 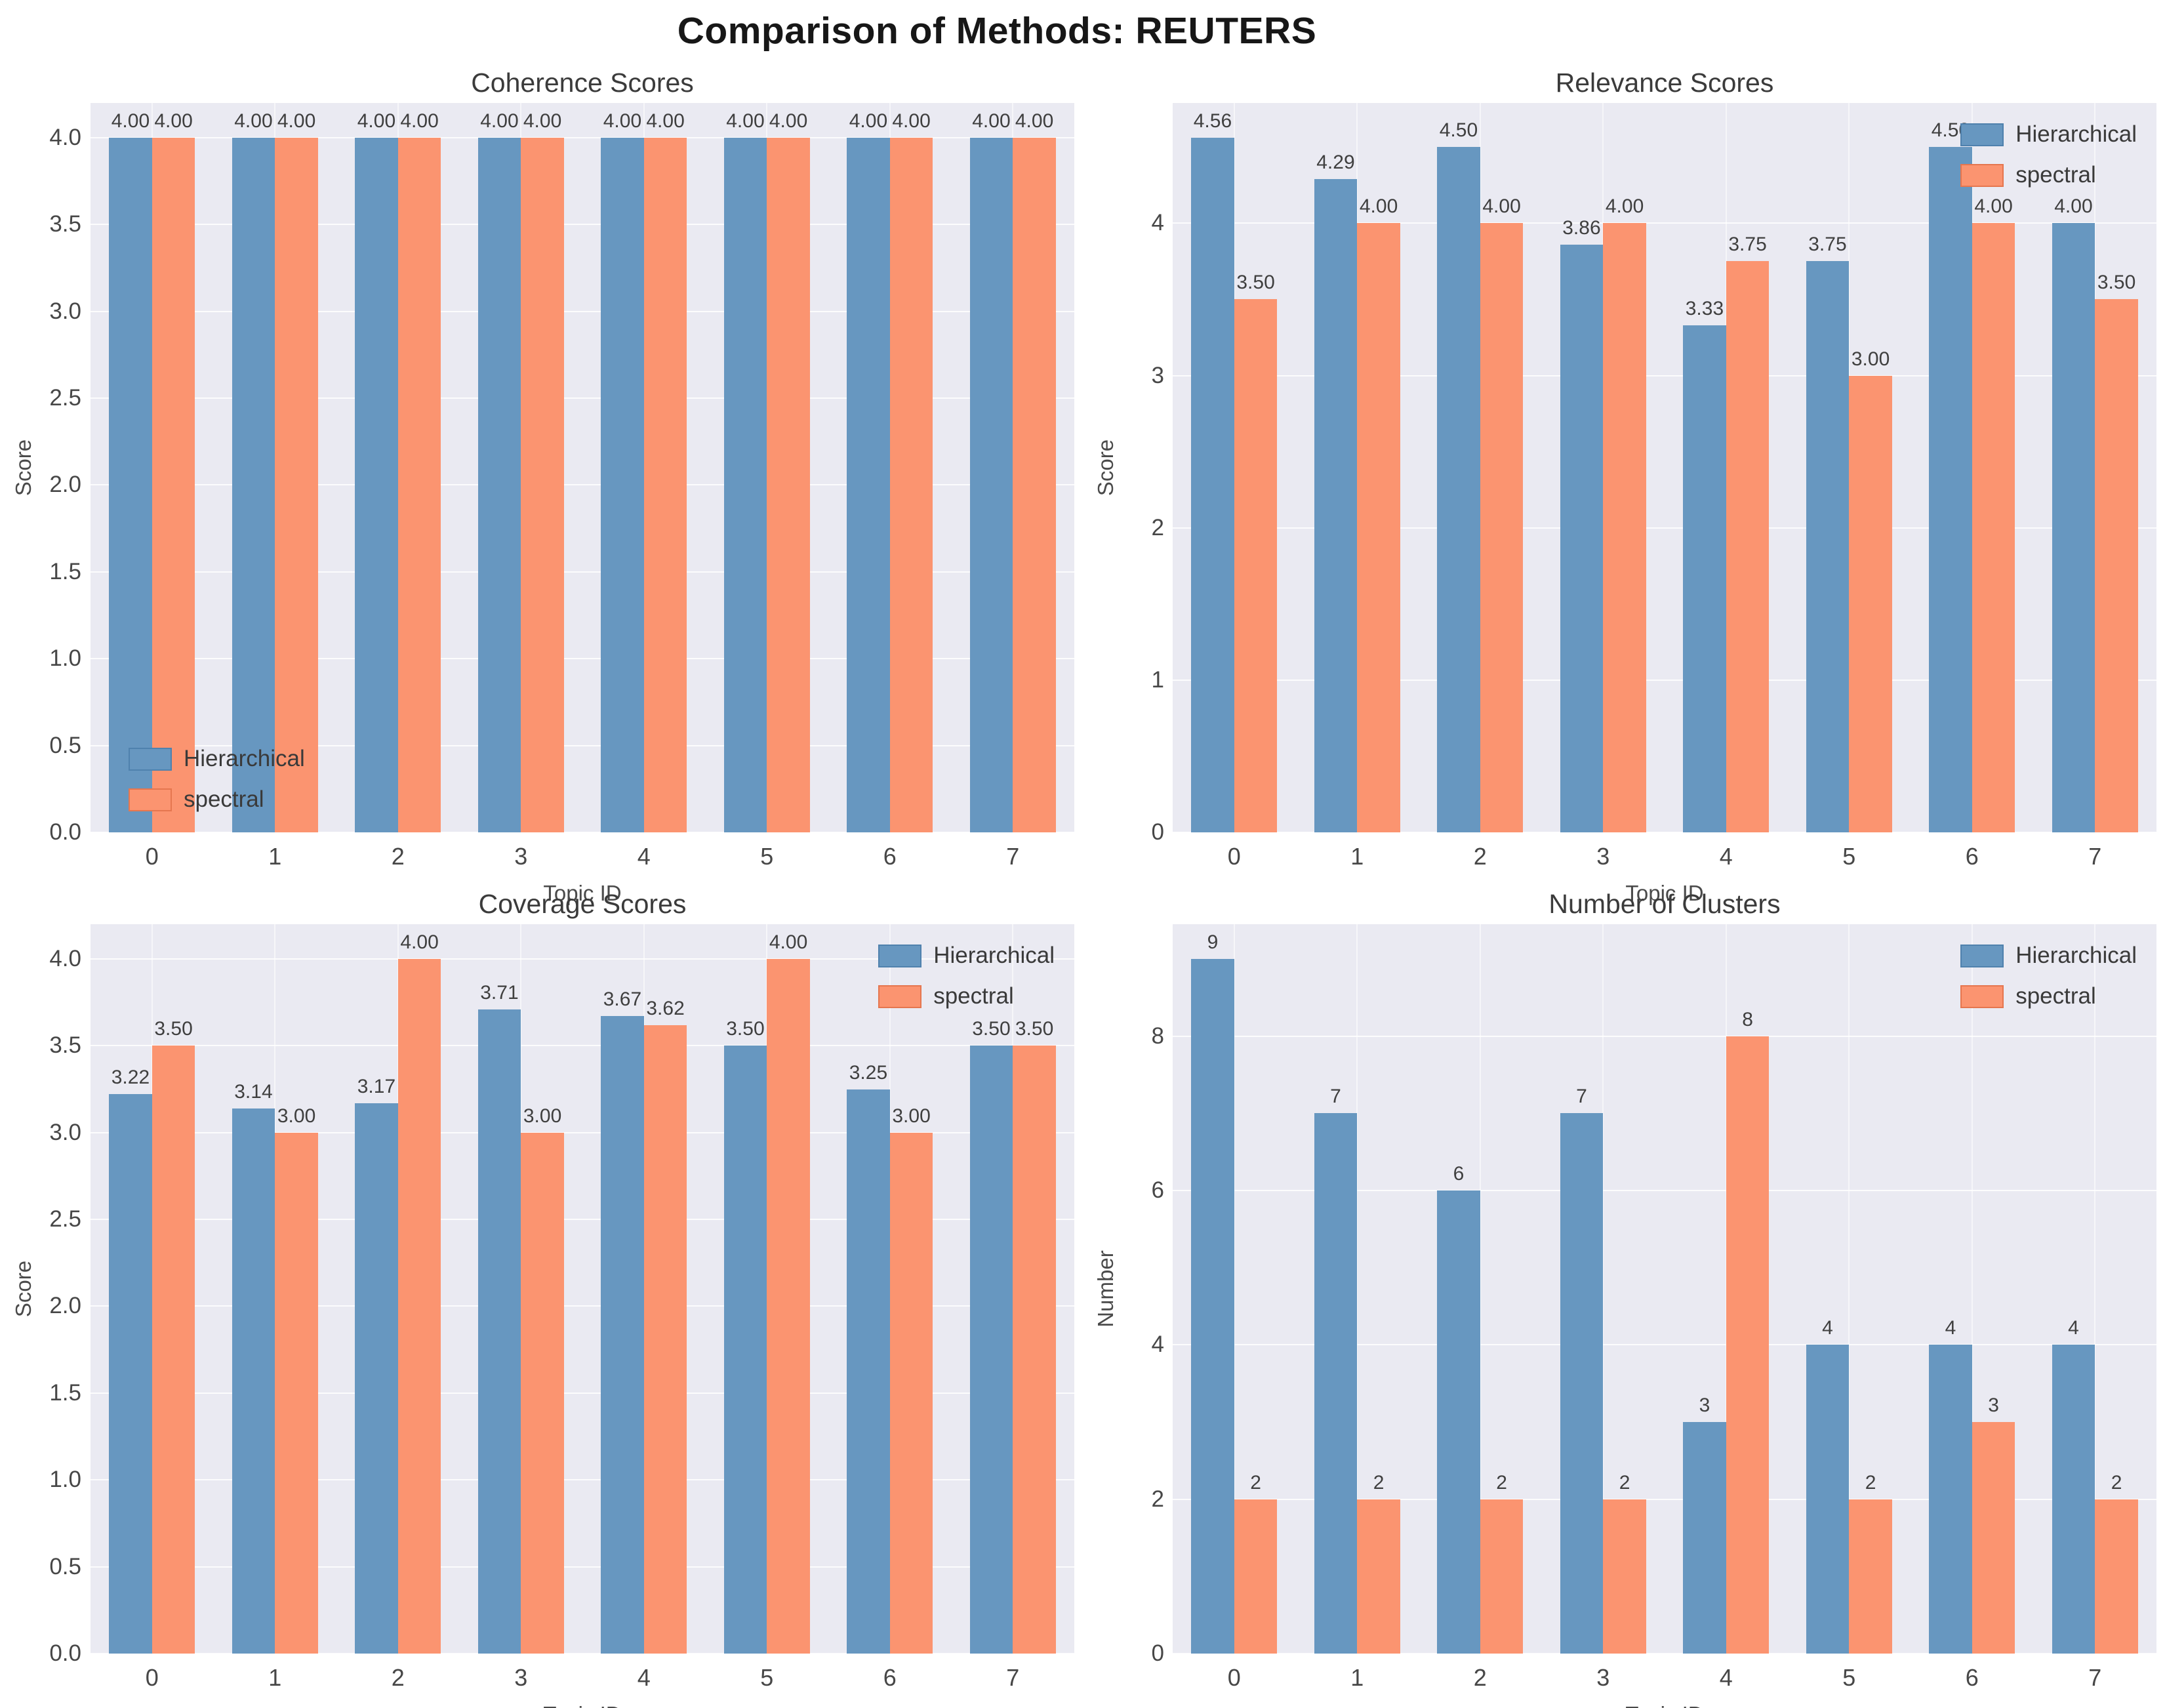 I want to click on x-tick-label: 5, so click(x=1849, y=856).